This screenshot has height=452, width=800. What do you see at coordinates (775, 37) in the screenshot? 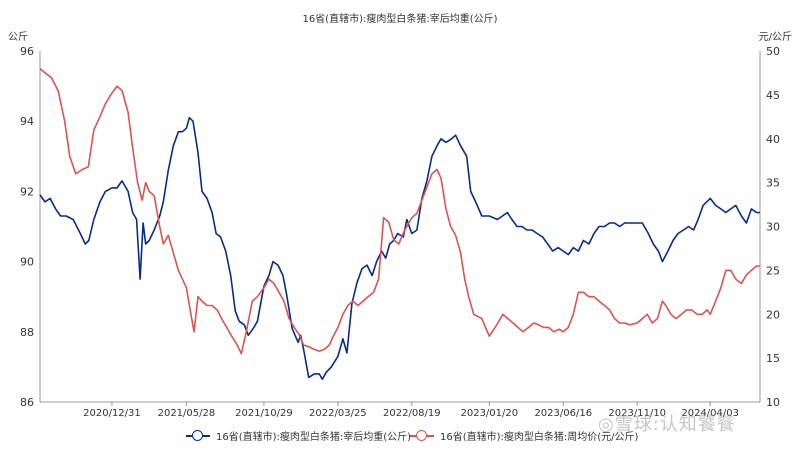
I see `right-axis-unit: 元/公斤` at bounding box center [775, 37].